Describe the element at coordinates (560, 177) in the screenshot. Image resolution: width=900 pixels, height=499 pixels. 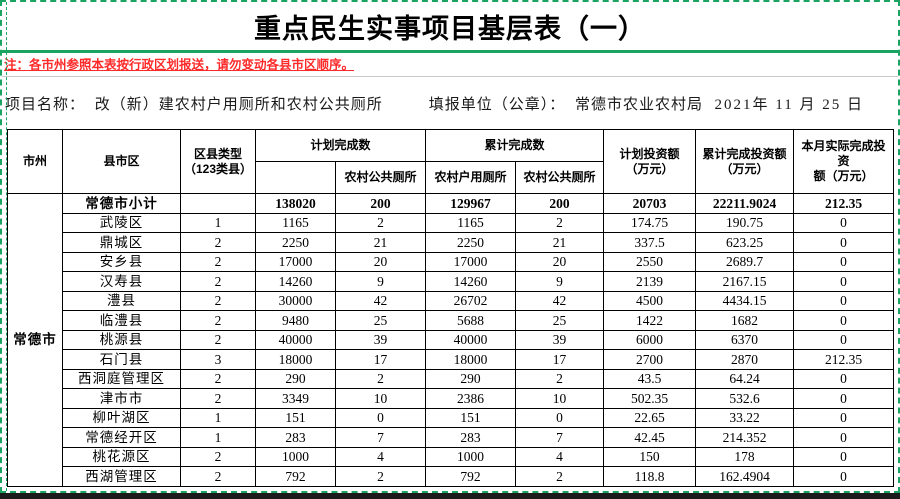
I see `header-cumulative-sub-public: 农村公共厕所` at that location.